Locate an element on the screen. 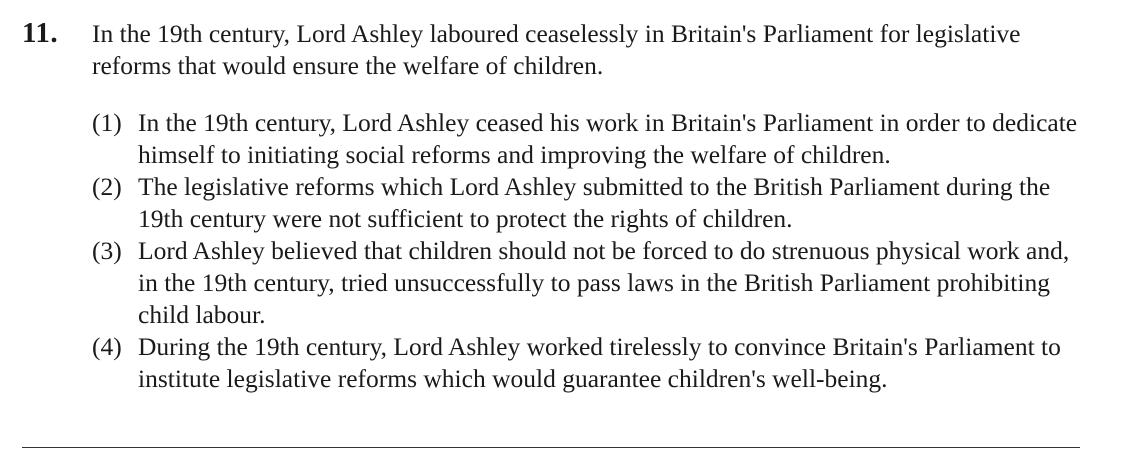  option-label: (3) is located at coordinates (107, 250).